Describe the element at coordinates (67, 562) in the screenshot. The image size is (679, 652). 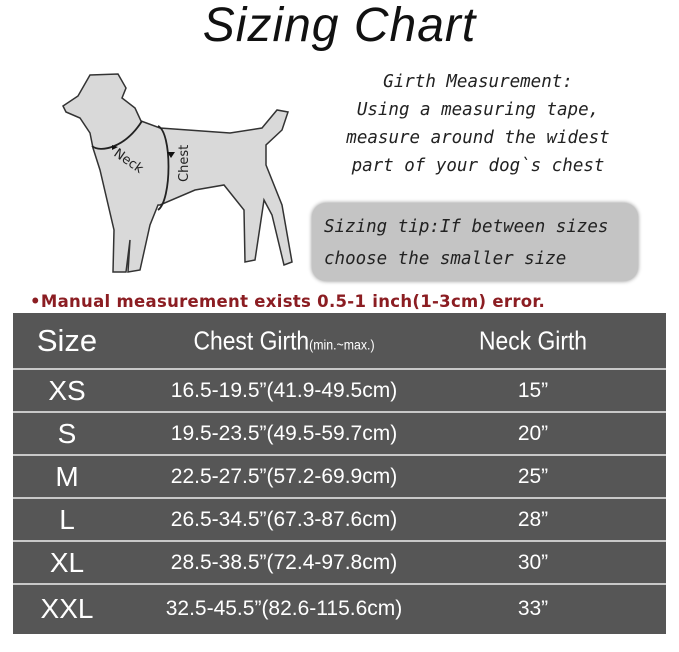
I see `size-cell: XL` at that location.